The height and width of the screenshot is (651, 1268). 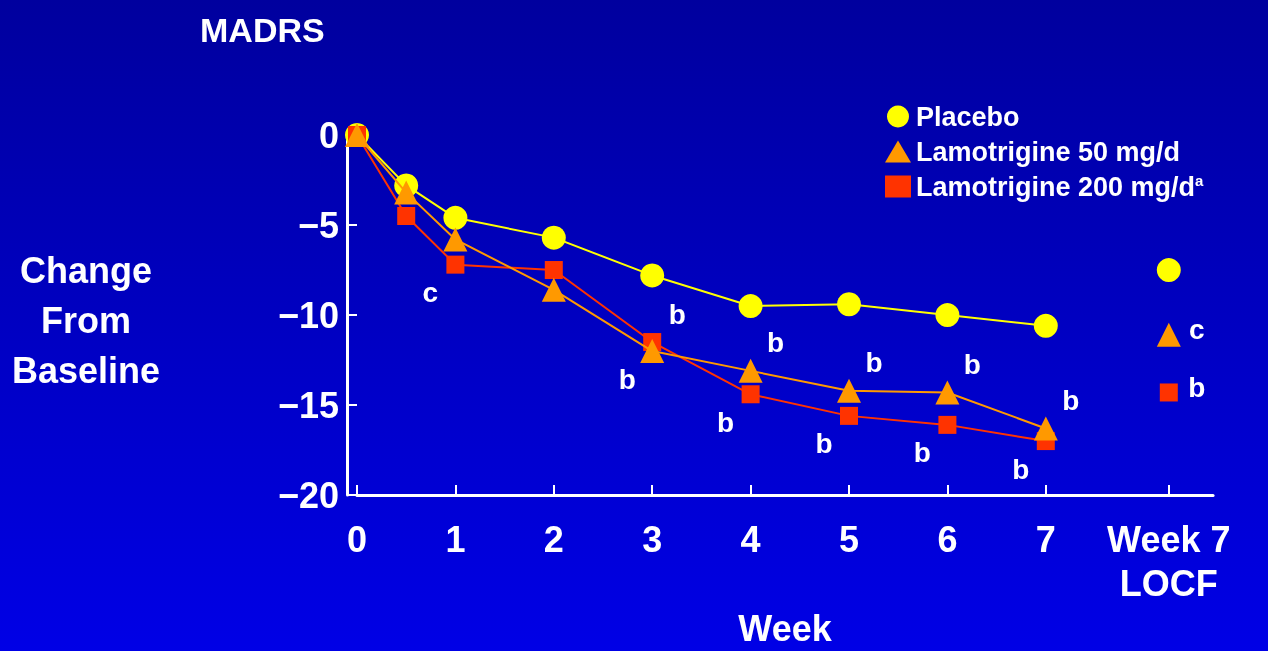 I want to click on legend-label: Lamotrigine 50 mg/d, so click(x=1048, y=151).